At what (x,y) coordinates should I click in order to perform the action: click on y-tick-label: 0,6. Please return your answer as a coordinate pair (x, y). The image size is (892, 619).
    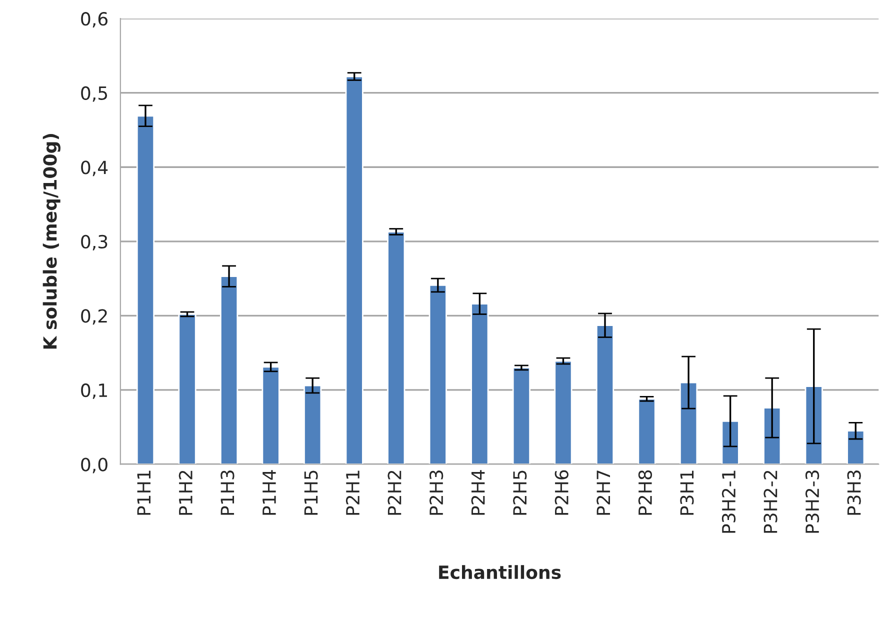
    Looking at the image, I should click on (94, 20).